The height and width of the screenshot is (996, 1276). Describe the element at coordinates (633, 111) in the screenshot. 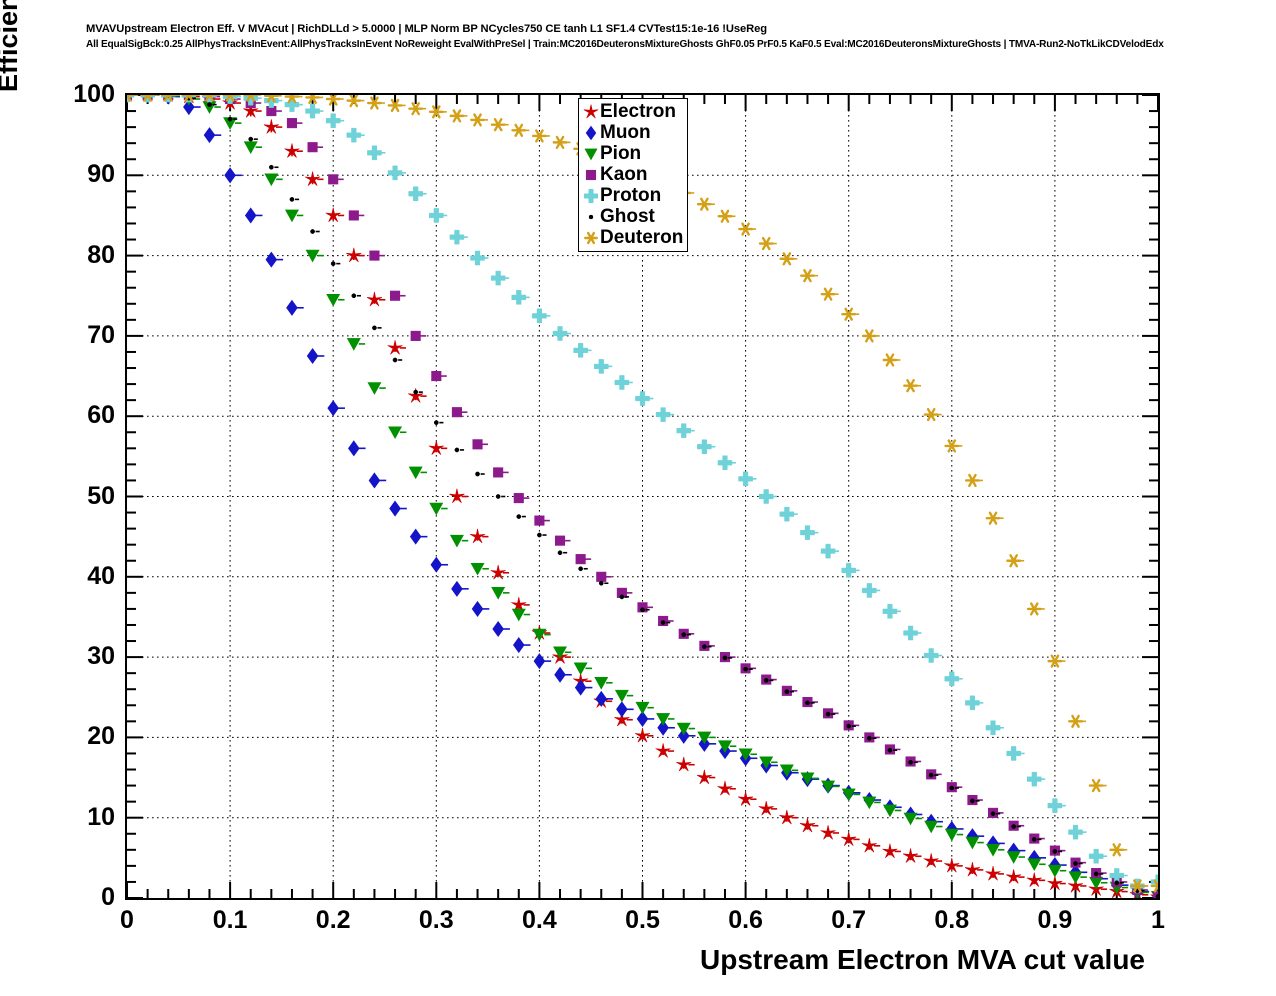

I see `legend-entry-electron: Electron` at that location.